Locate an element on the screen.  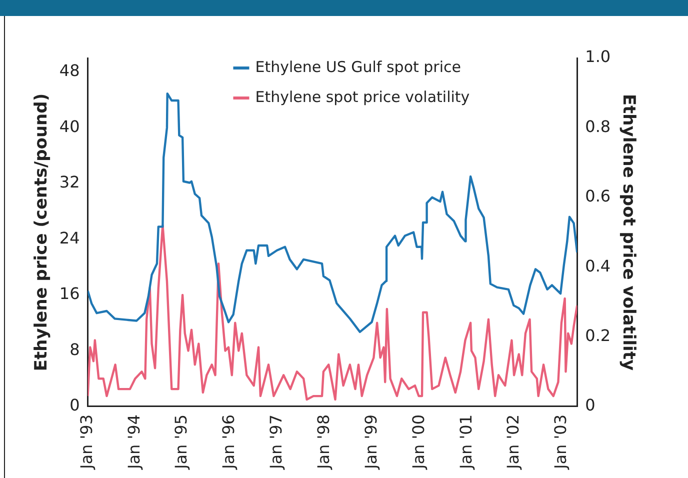
x-tick-label: Jan '00 is located at coordinates (418, 442).